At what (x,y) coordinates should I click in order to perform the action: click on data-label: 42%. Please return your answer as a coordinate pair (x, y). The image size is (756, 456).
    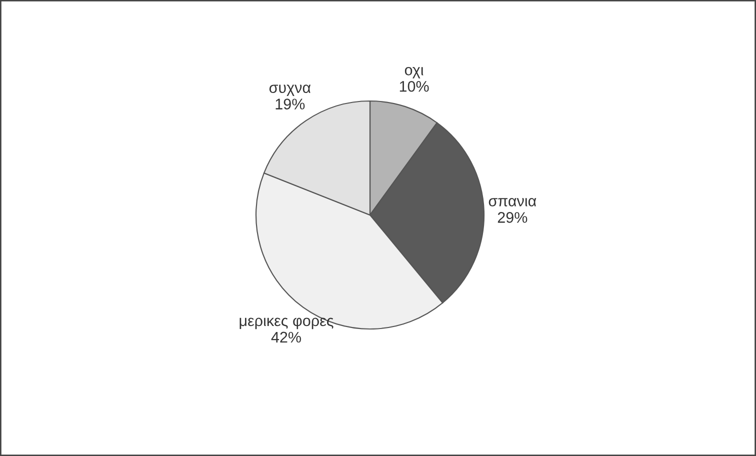
    Looking at the image, I should click on (286, 337).